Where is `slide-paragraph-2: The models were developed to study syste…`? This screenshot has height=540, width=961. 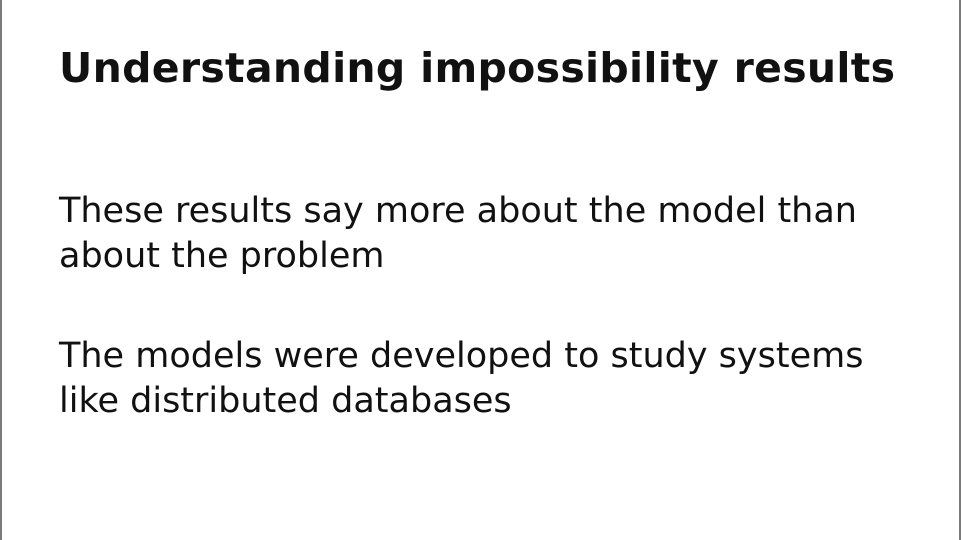
slide-paragraph-2: The models were developed to study syste… is located at coordinates (484, 379).